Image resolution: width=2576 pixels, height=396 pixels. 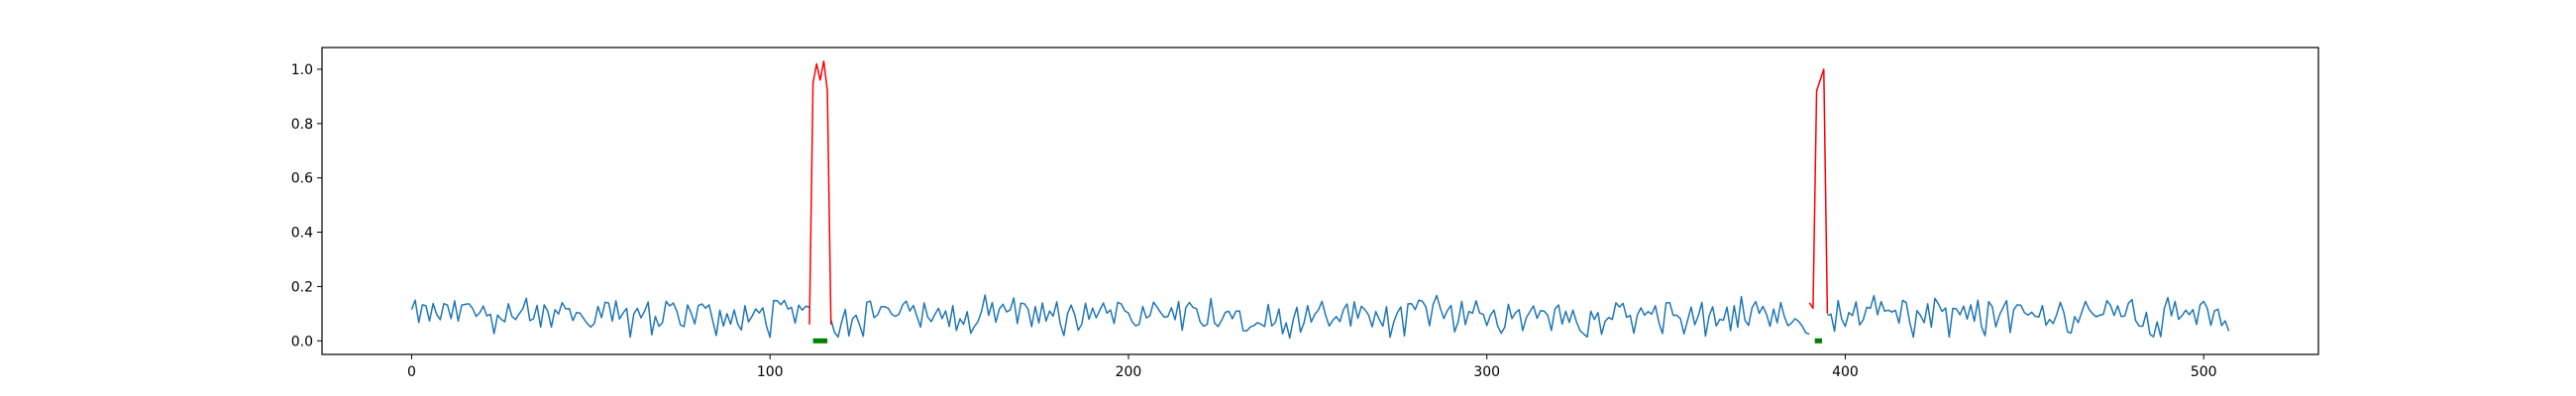 I want to click on y-tick-label: 0.4, so click(x=302, y=234).